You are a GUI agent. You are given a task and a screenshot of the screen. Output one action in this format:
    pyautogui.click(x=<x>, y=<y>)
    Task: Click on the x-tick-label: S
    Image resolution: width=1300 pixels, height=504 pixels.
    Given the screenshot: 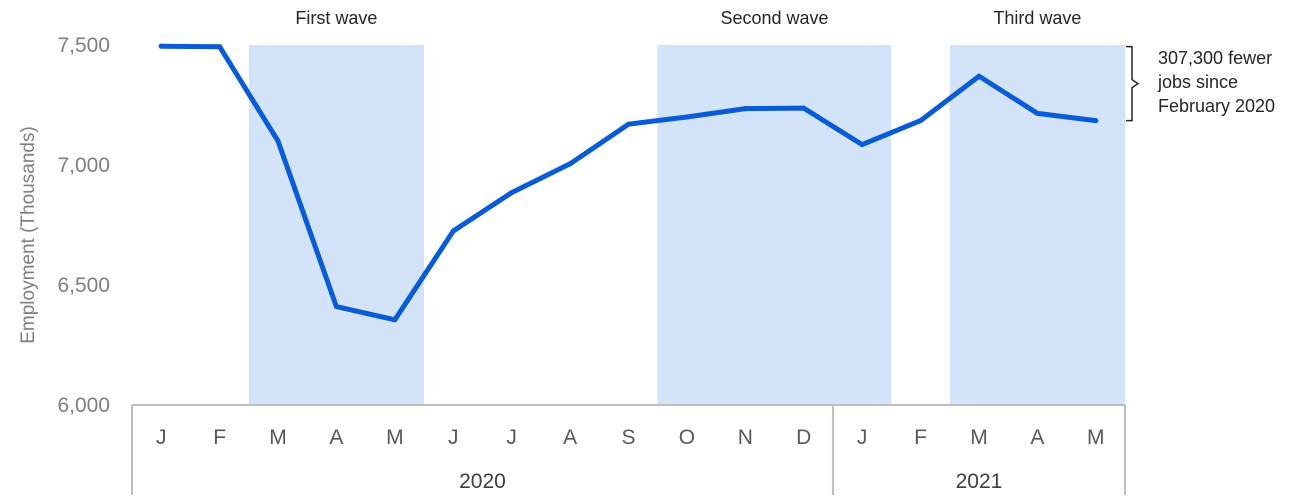 What is the action you would take?
    pyautogui.click(x=628, y=437)
    